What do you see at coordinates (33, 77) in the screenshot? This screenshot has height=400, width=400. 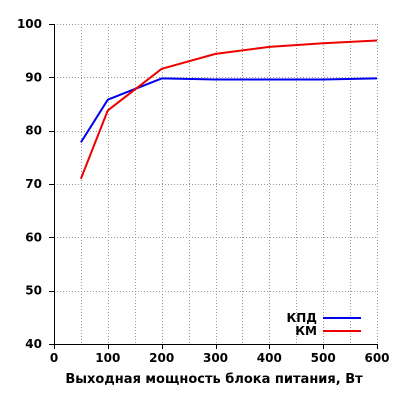 I see `y-tick-label: 90` at bounding box center [33, 77].